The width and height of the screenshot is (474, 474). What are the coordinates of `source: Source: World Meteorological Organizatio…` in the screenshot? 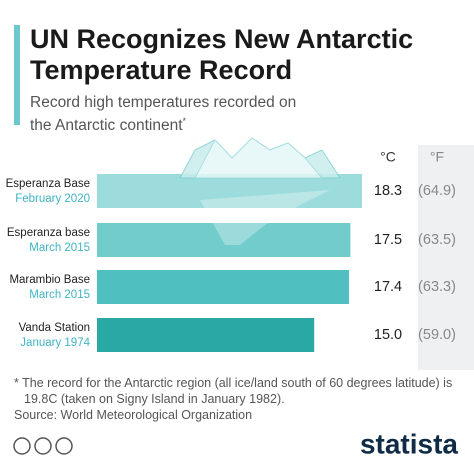 It's located at (133, 415).